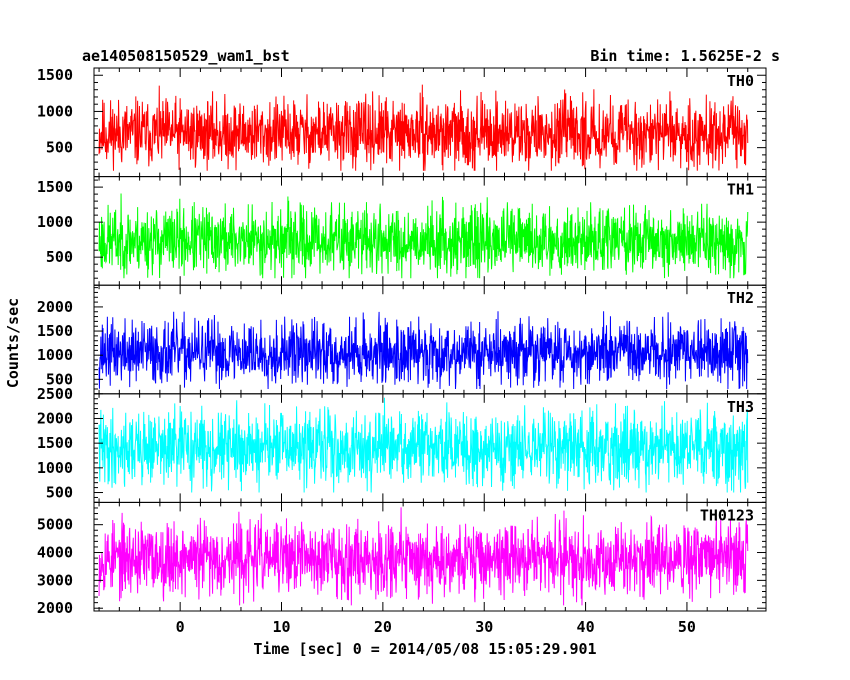 This screenshot has height=680, width=850. Describe the element at coordinates (740, 190) in the screenshot. I see `panel-label-th1: TH1` at that location.